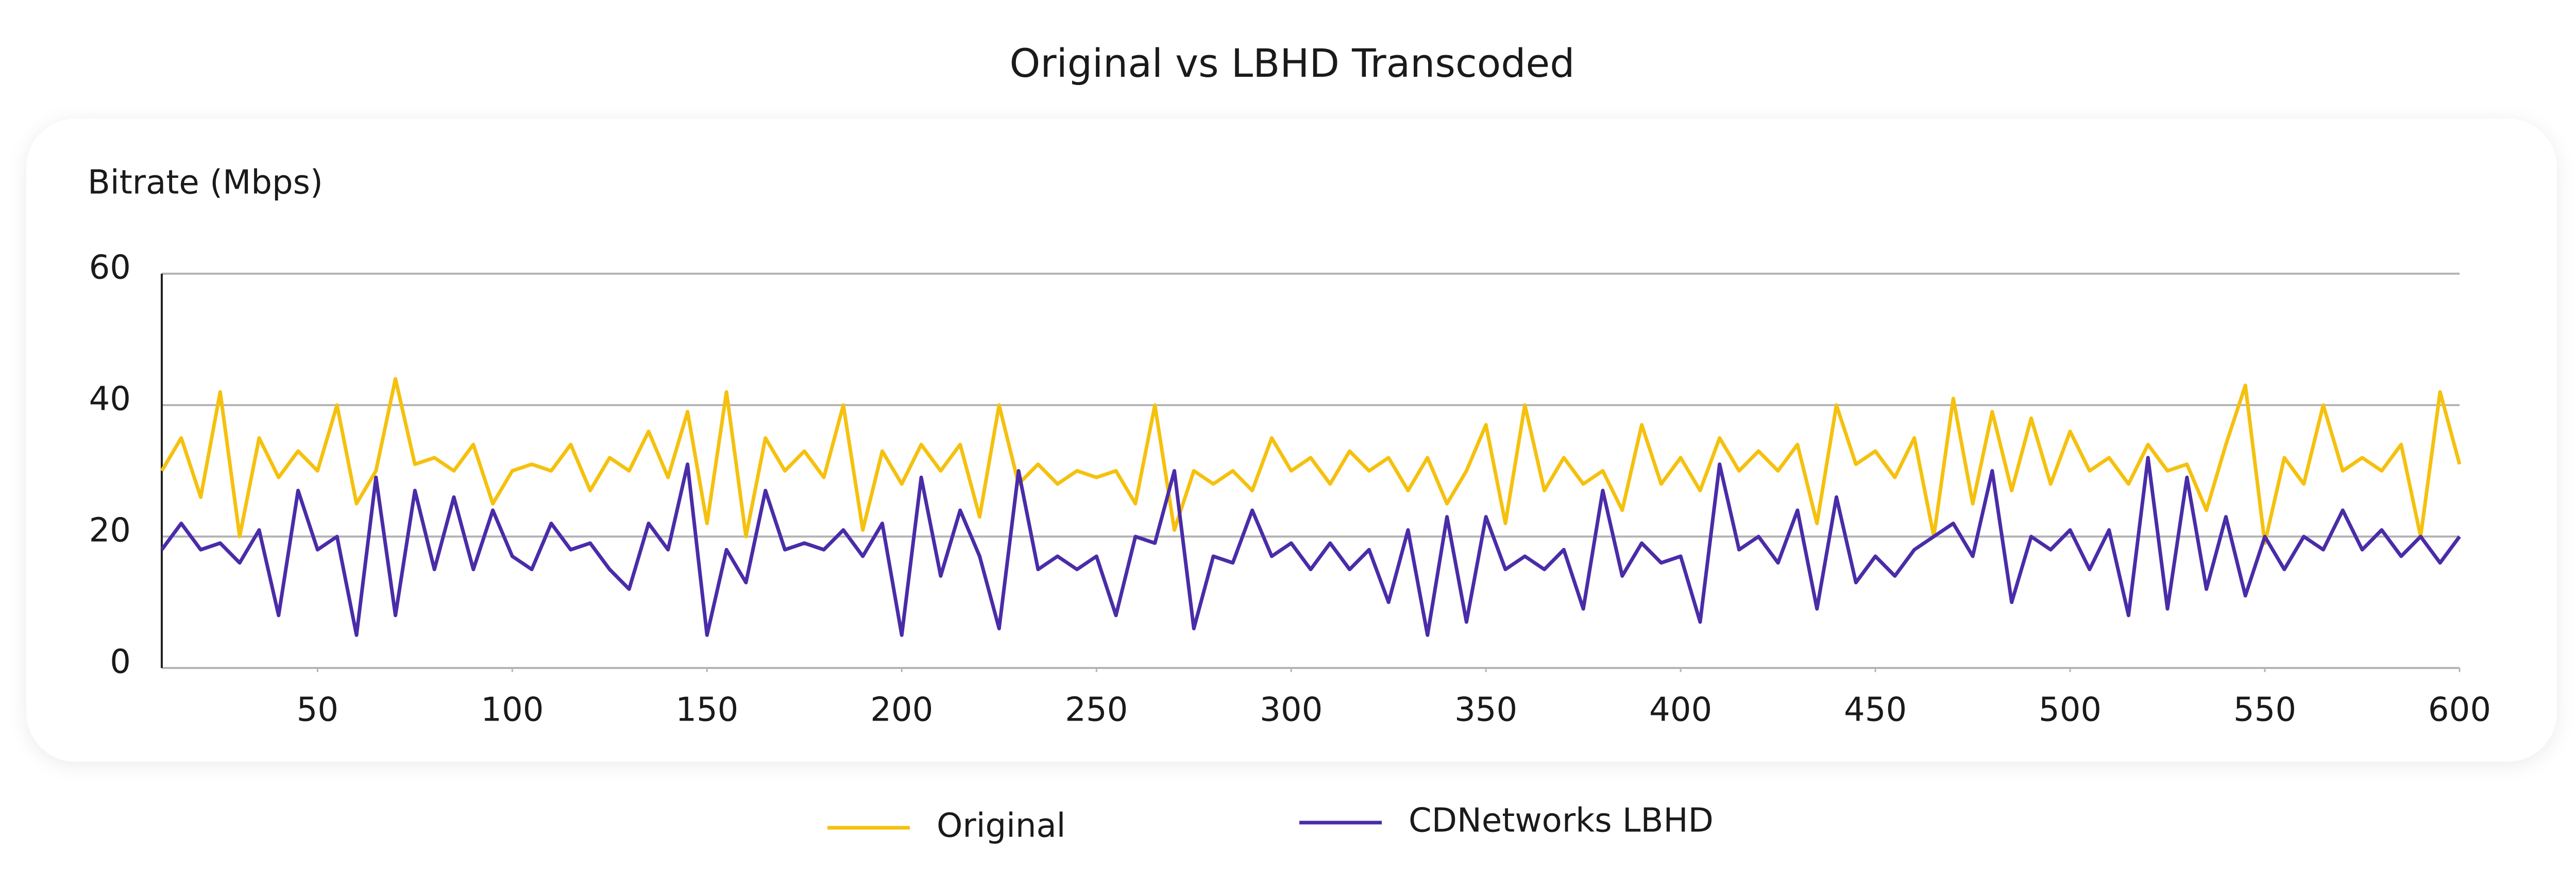  I want to click on x-tick-label: 450, so click(1875, 710).